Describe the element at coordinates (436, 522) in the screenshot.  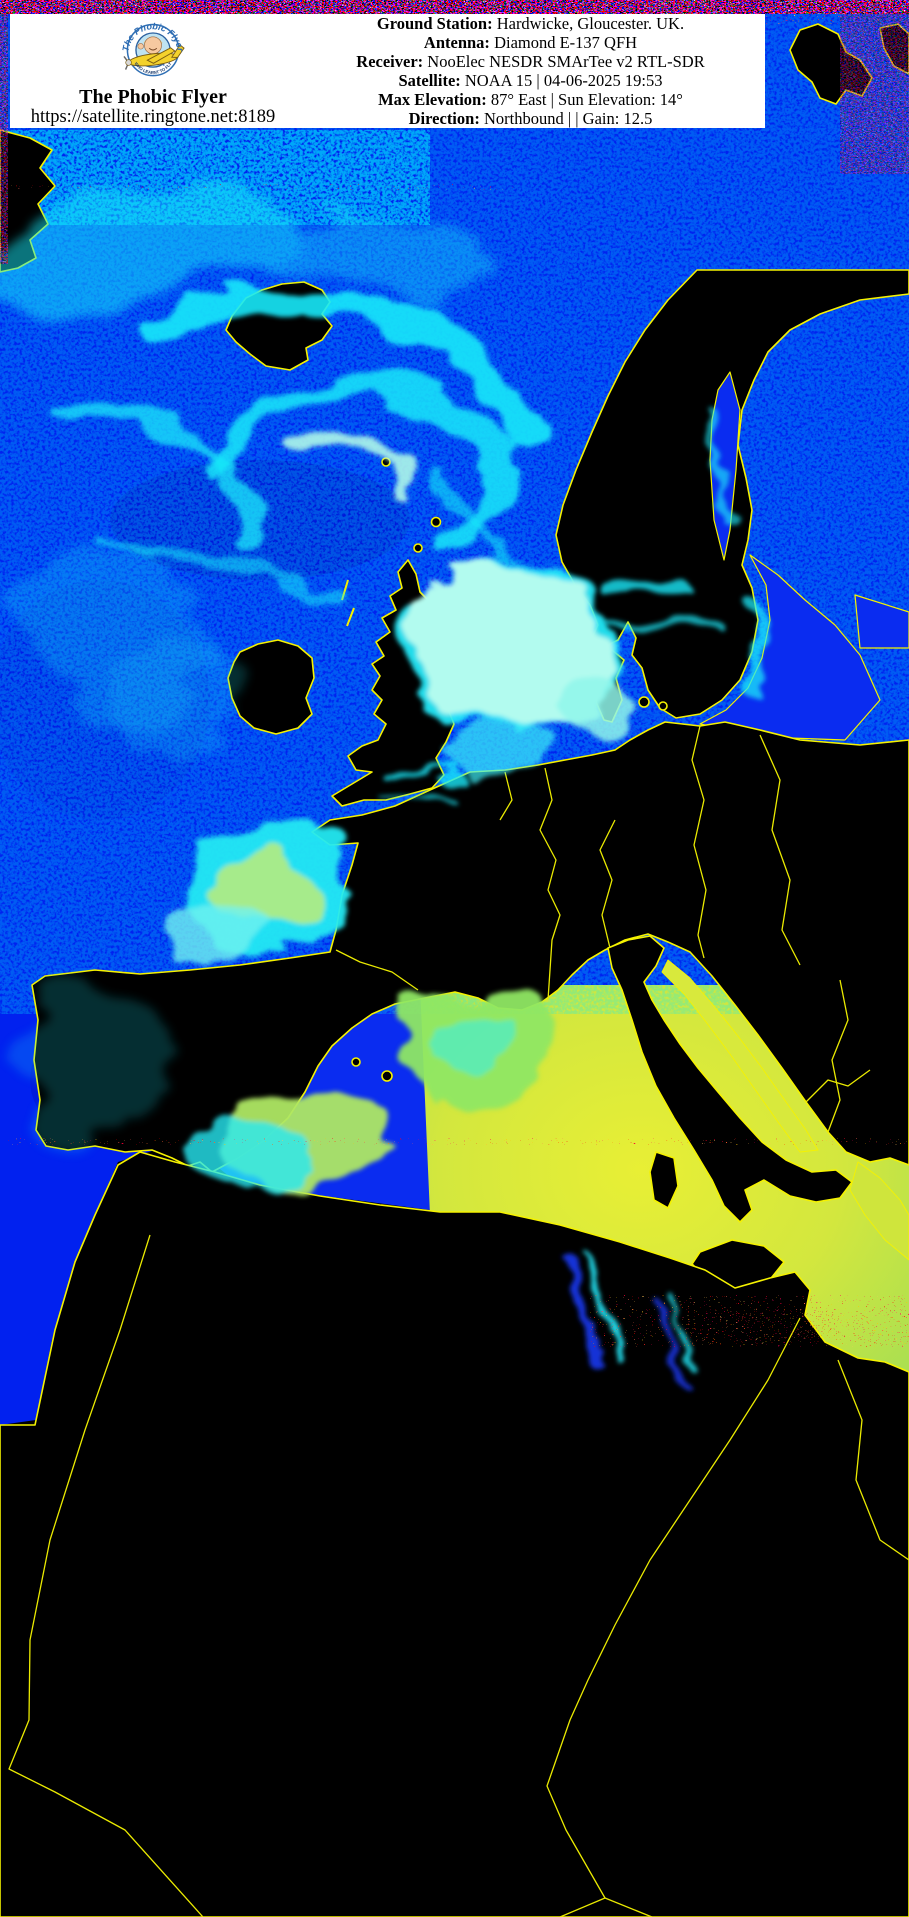
I see `shetland-islands` at that location.